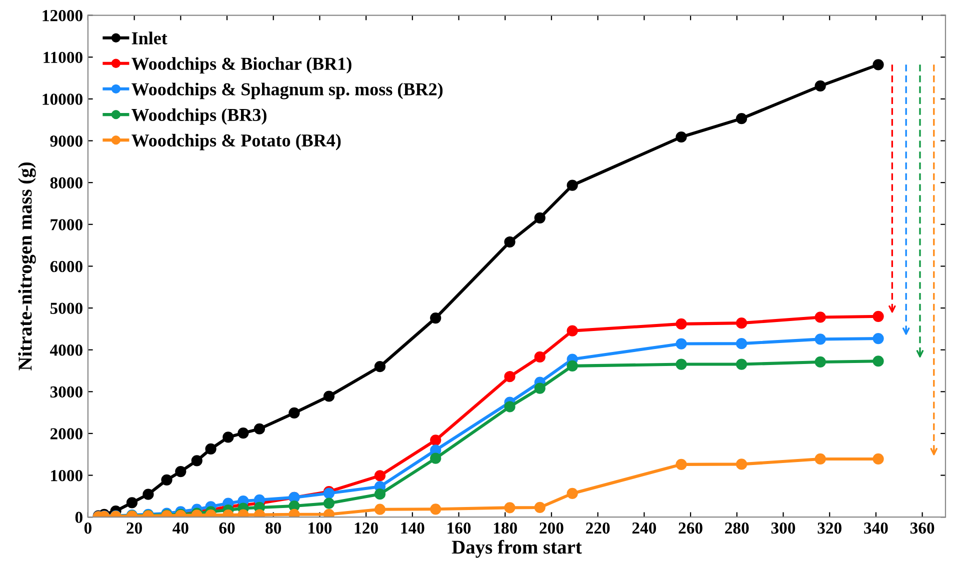  What do you see at coordinates (227, 528) in the screenshot?
I see `x-tick-label: 60` at bounding box center [227, 528].